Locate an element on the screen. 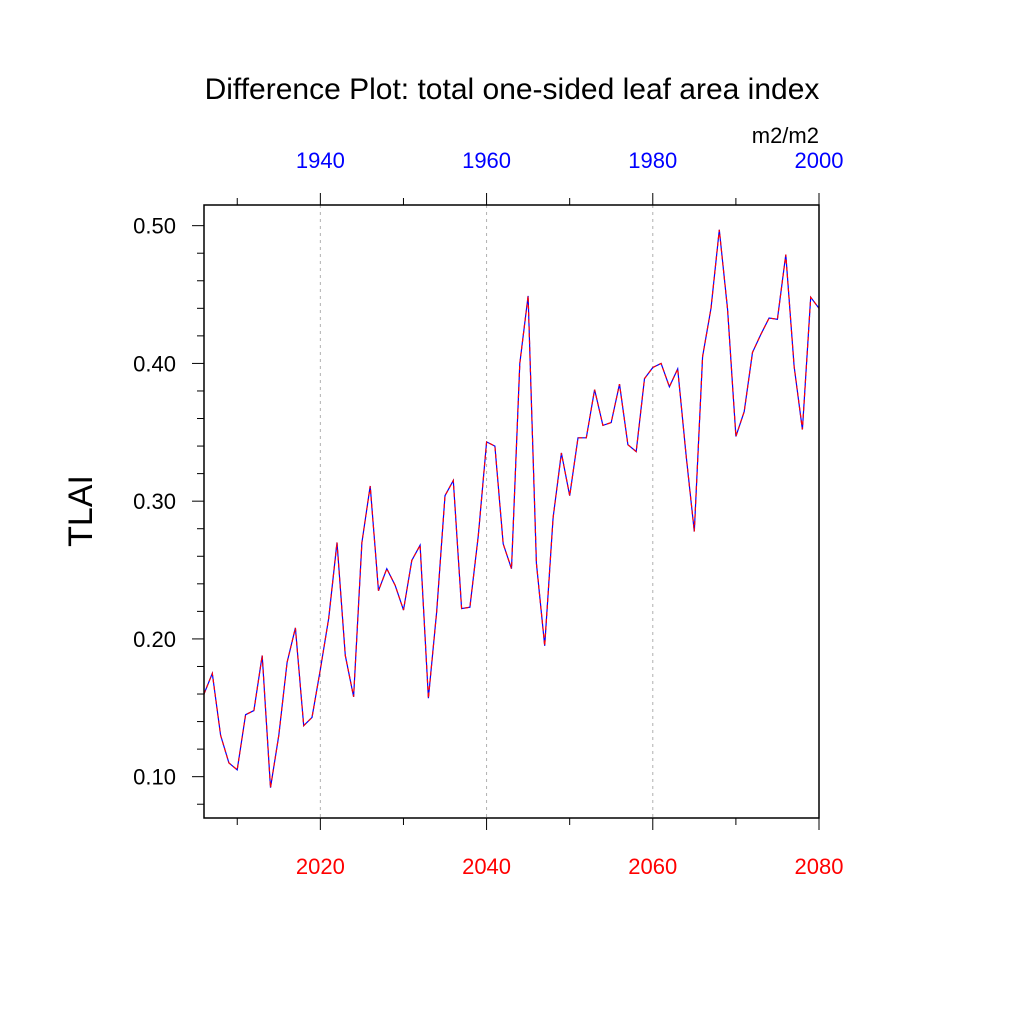 The image size is (1024, 1024). x-tick-label: 2040 is located at coordinates (486, 866).